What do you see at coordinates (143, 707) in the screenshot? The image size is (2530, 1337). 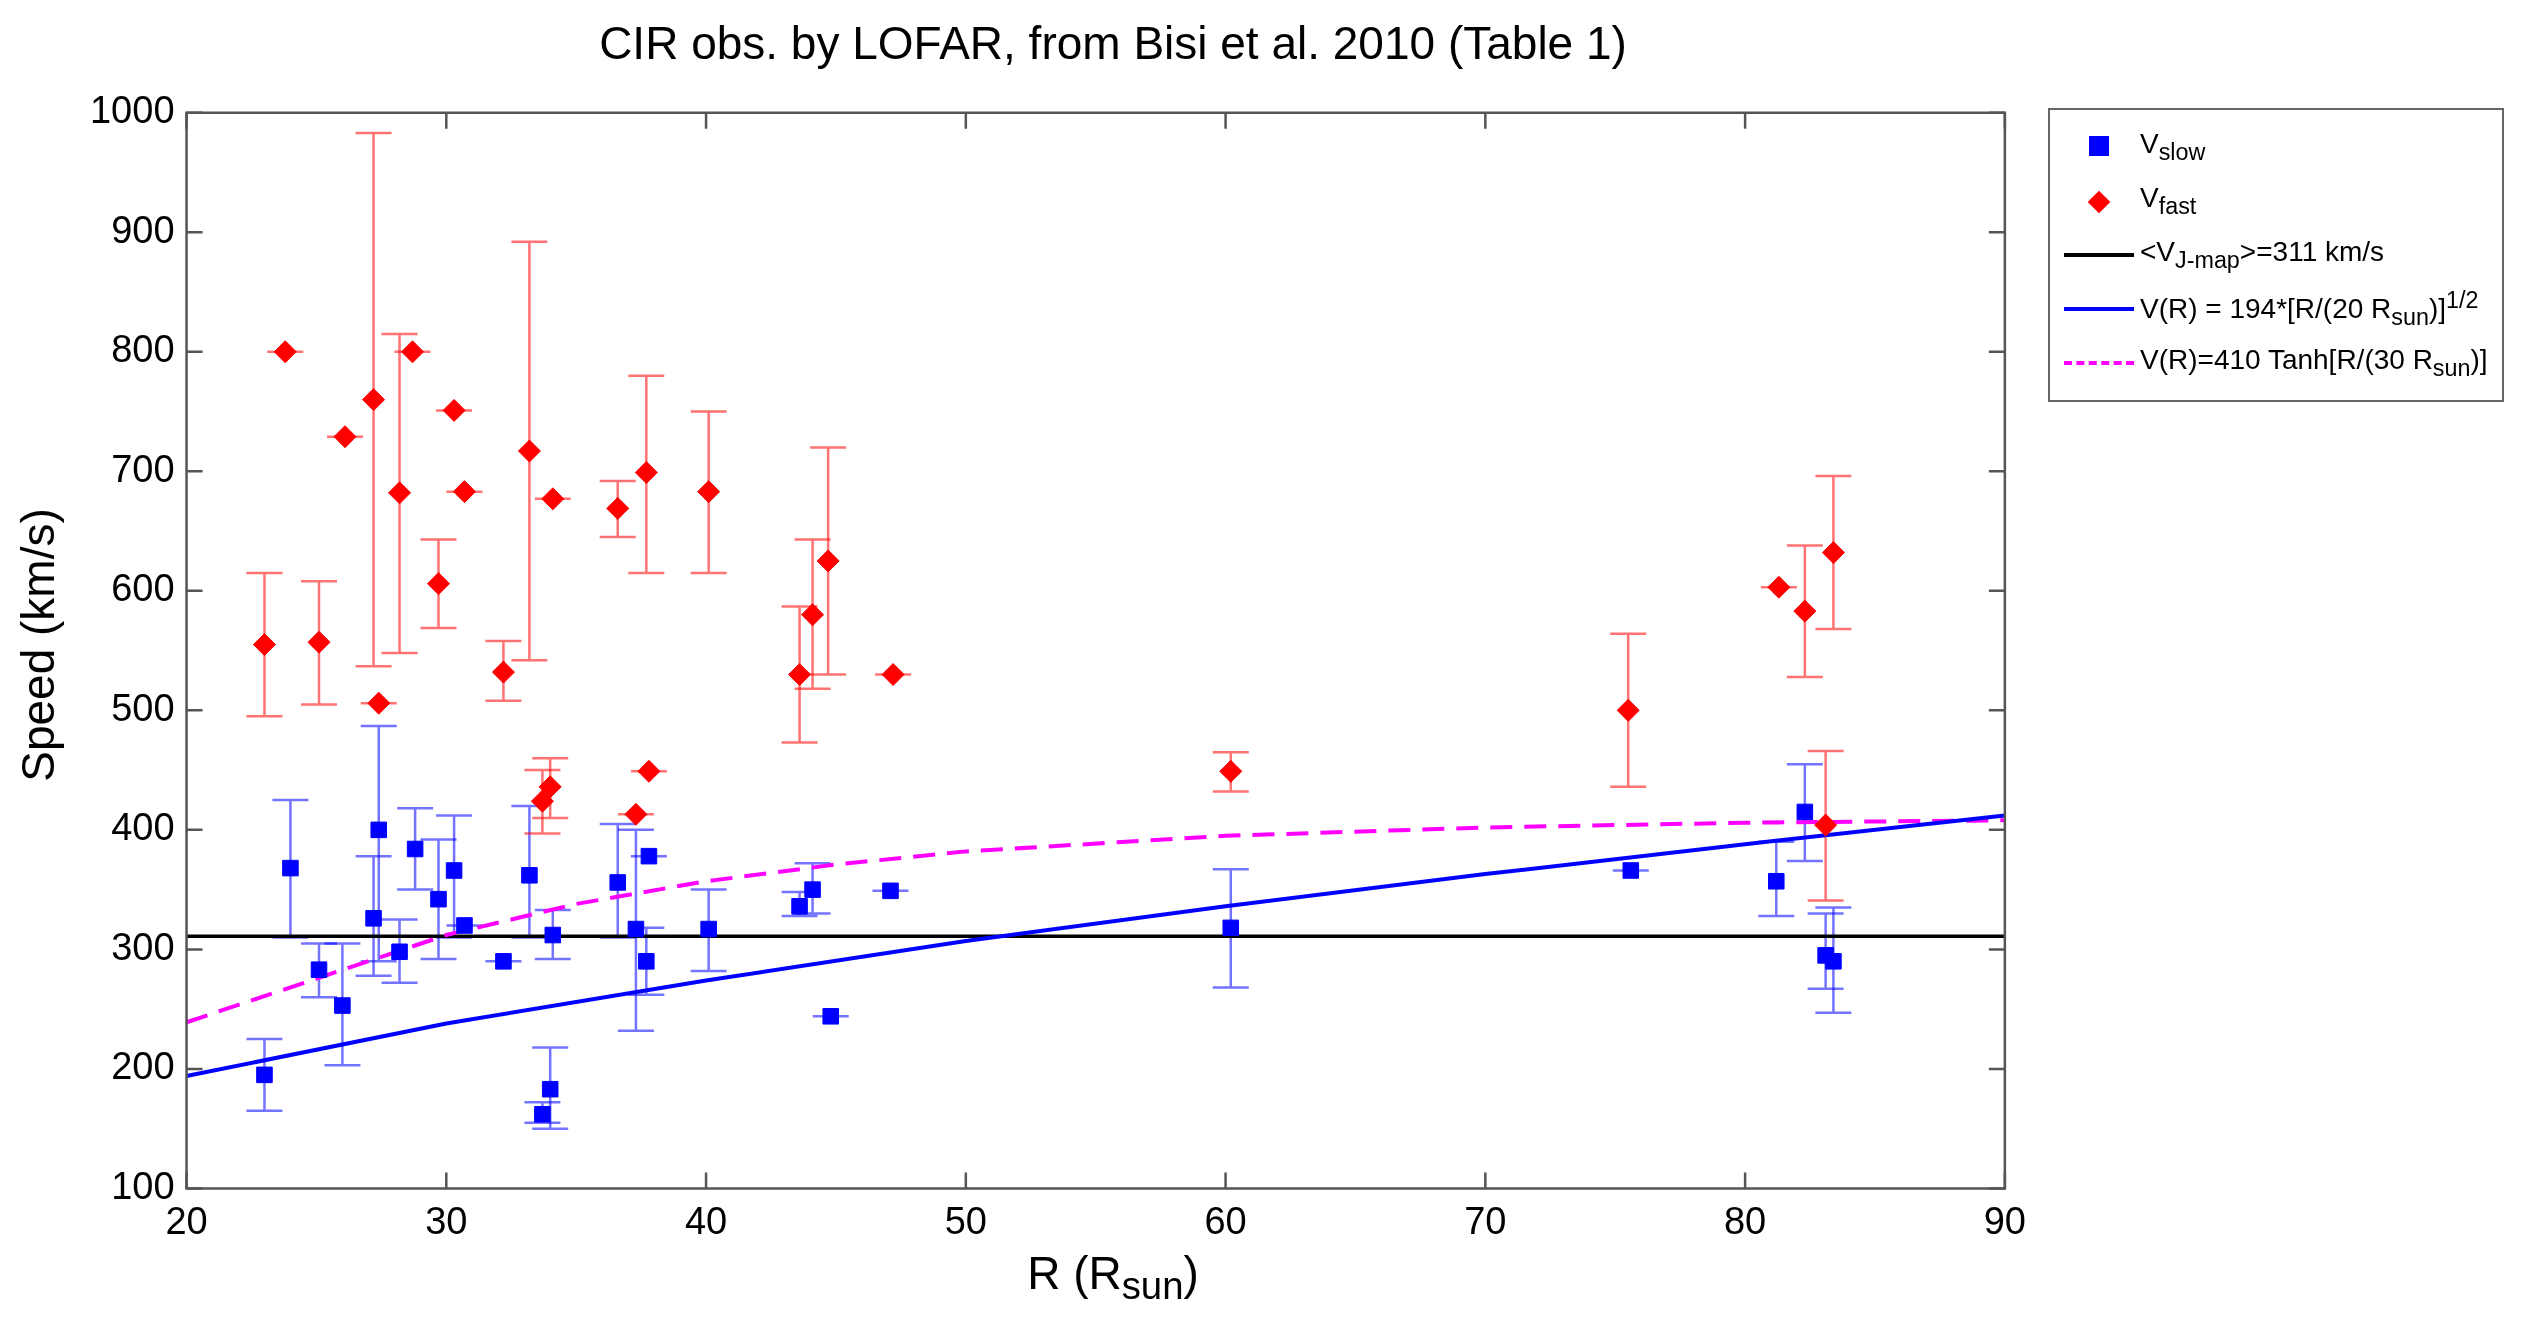 I see `y-tick-label: 500` at bounding box center [143, 707].